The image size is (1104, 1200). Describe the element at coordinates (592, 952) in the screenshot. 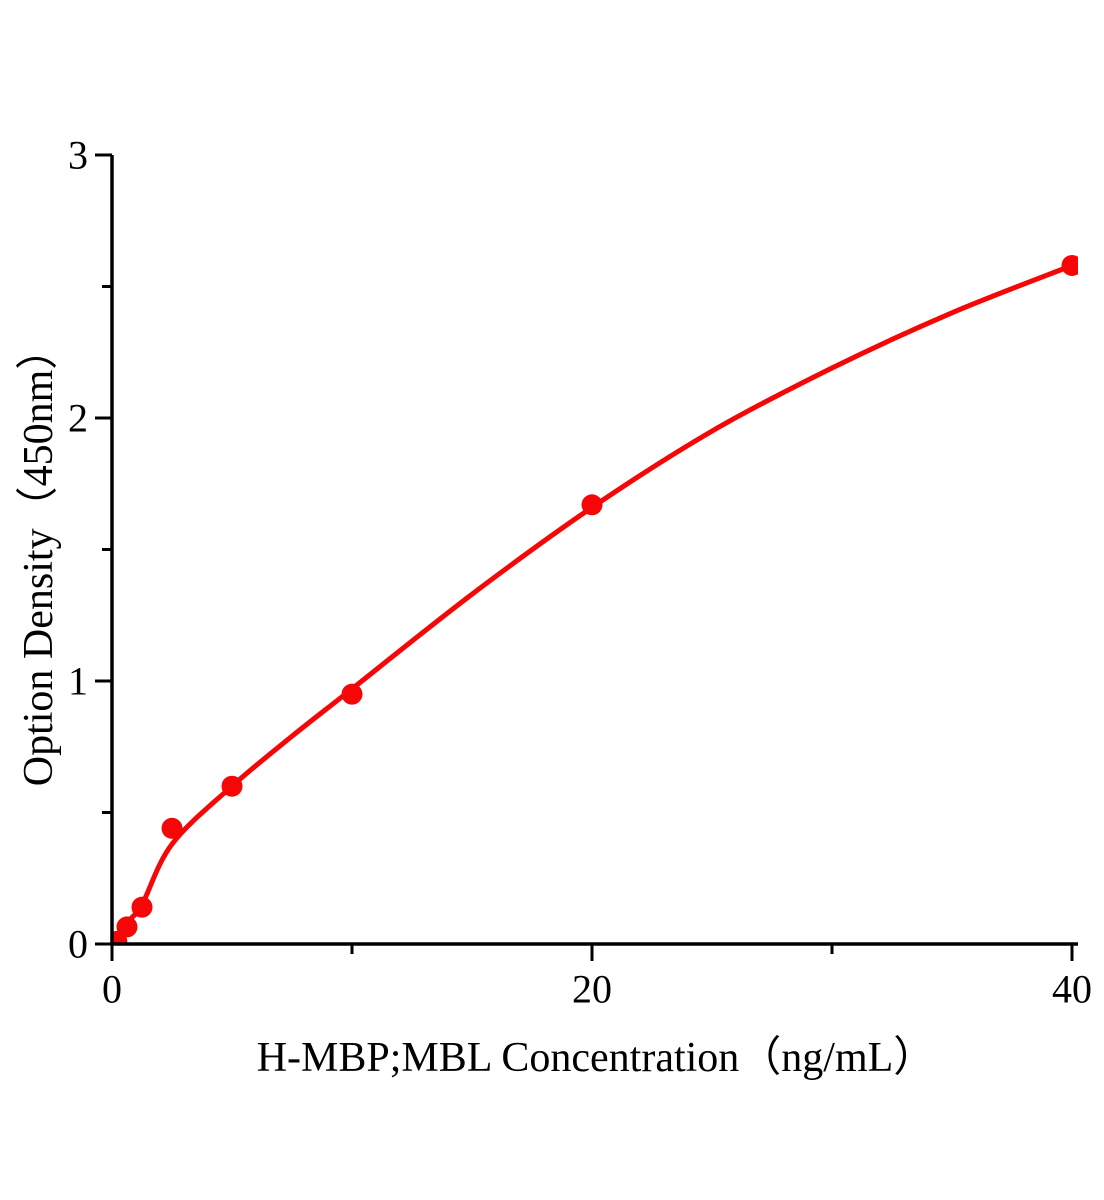

I see `x-axis-ticks` at that location.